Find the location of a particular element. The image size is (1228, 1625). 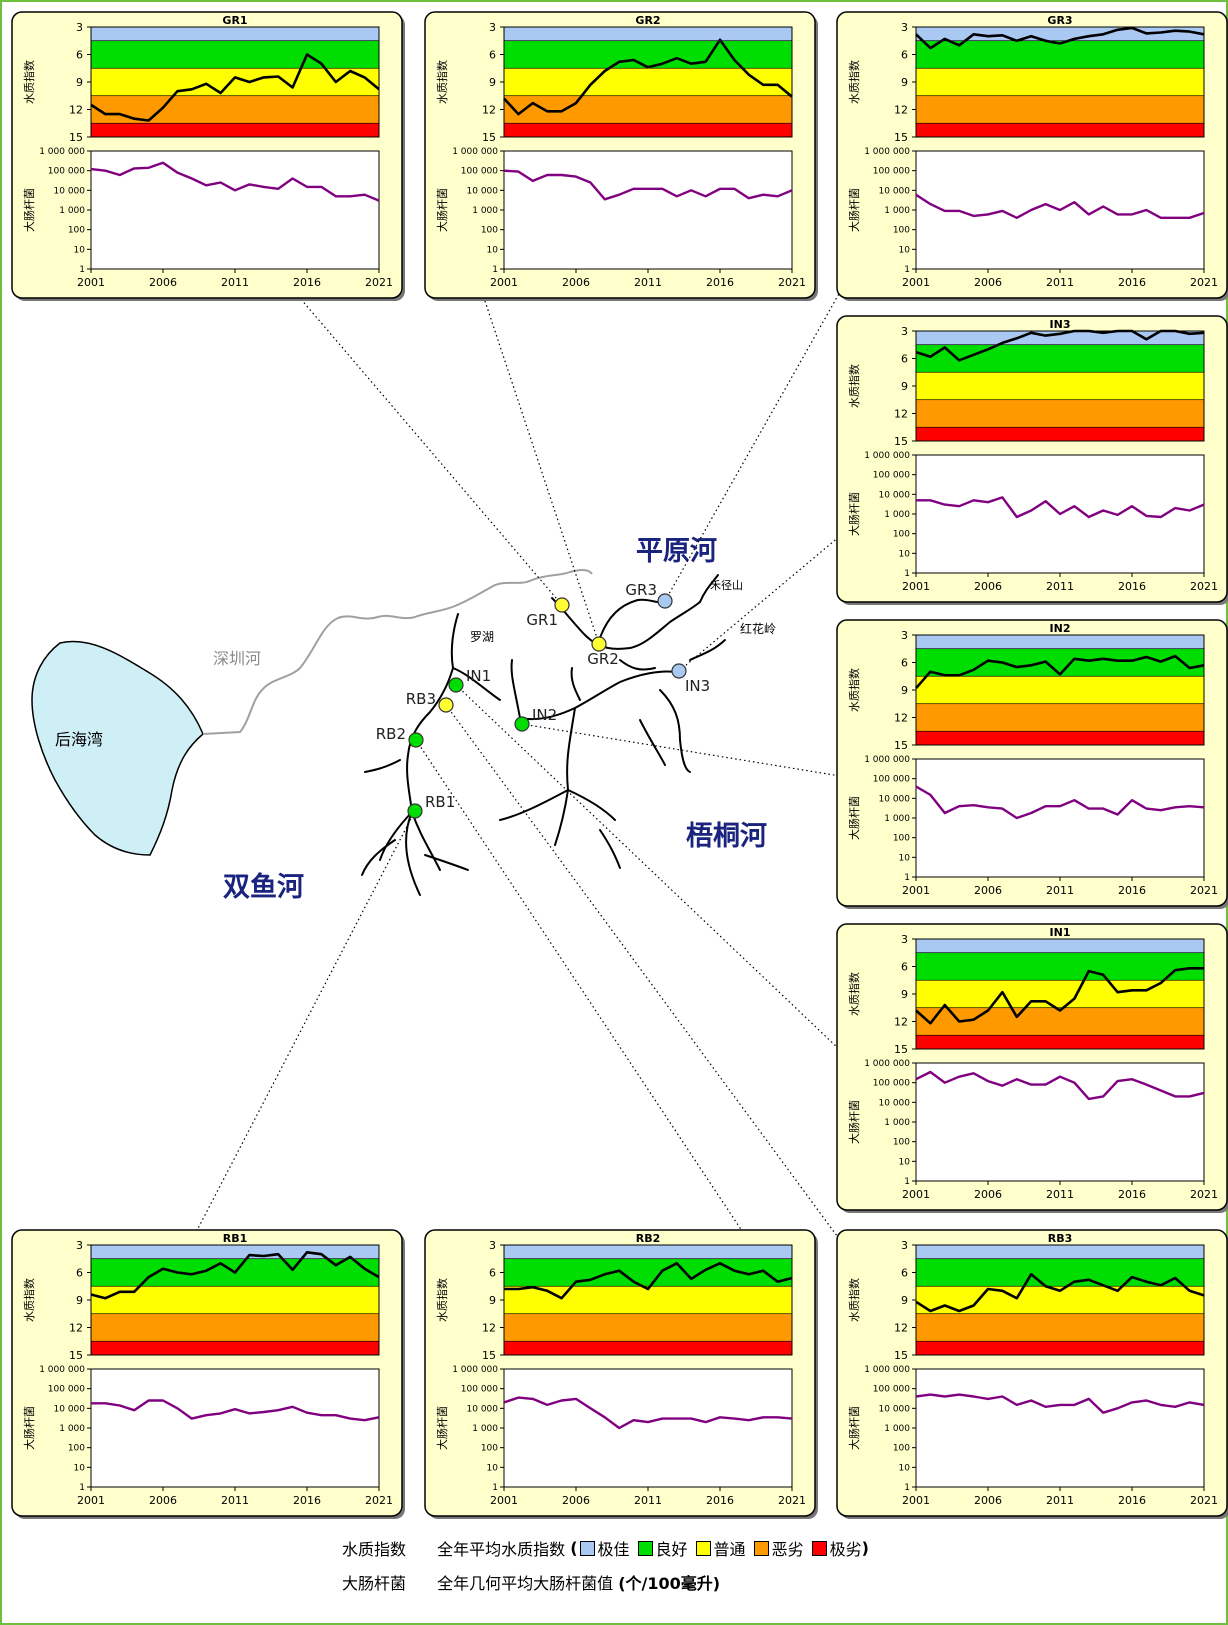

ecoli-tick-label: 1 000 is located at coordinates (897, 515).